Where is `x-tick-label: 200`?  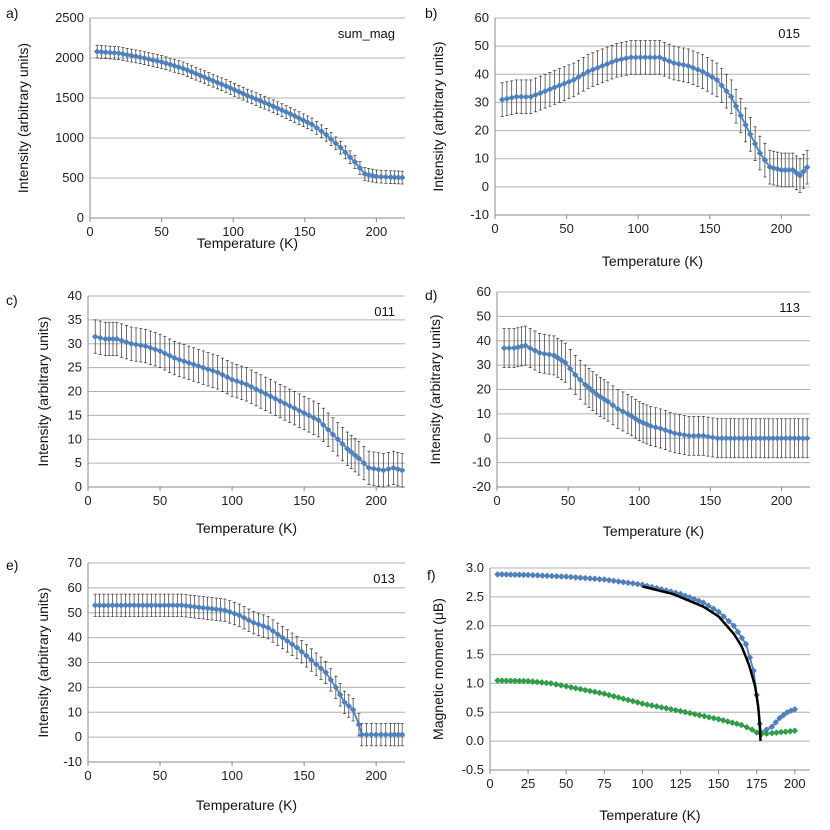
x-tick-label: 200 is located at coordinates (782, 228).